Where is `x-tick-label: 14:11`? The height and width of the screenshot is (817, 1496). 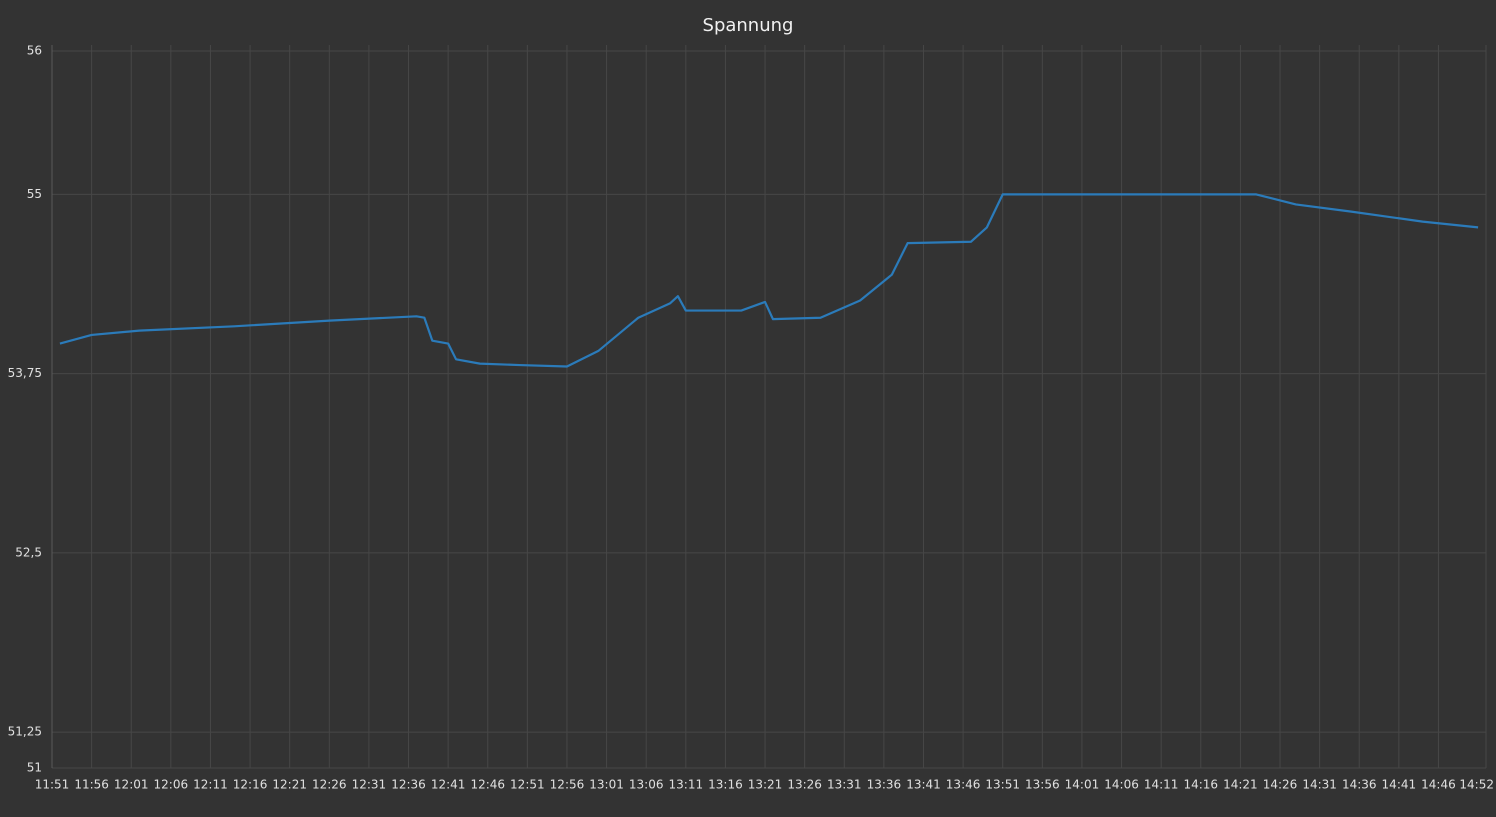 x-tick-label: 14:11 is located at coordinates (1161, 785).